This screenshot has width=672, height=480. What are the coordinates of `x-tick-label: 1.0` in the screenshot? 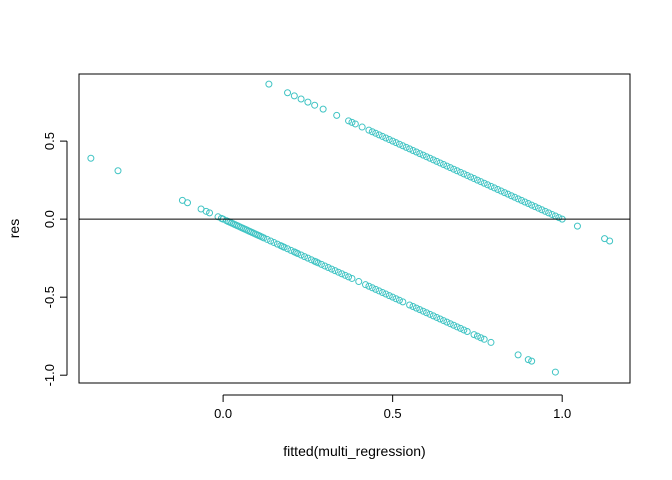 It's located at (562, 413).